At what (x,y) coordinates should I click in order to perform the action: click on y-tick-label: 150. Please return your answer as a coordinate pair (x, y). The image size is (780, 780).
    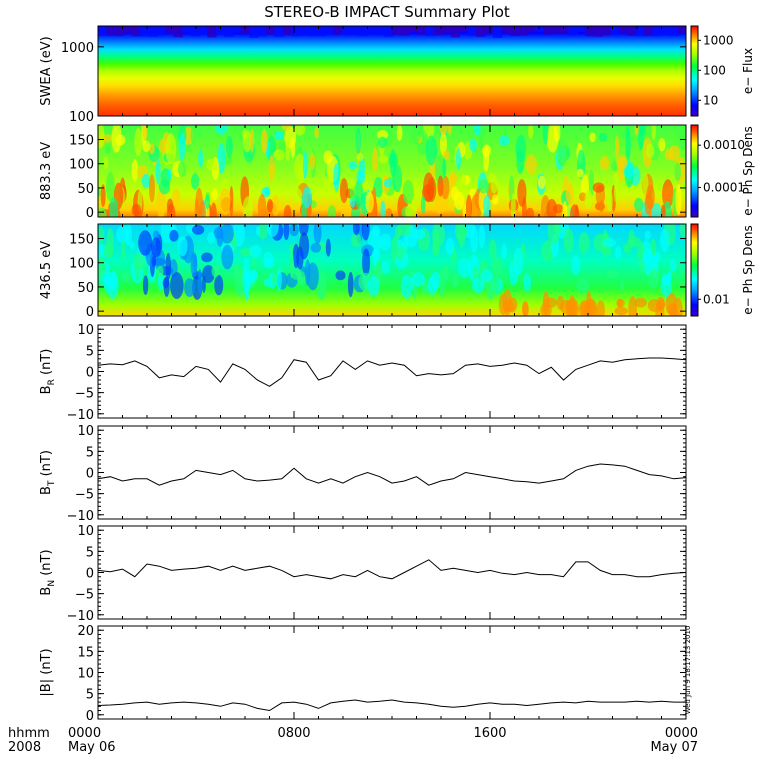
    Looking at the image, I should click on (81, 240).